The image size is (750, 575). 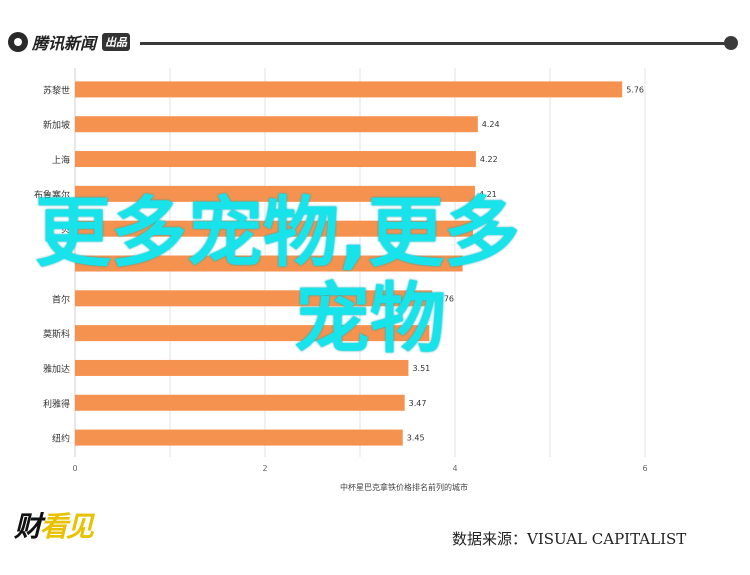 I want to click on logo-text: 腾讯新闻, so click(x=64, y=43).